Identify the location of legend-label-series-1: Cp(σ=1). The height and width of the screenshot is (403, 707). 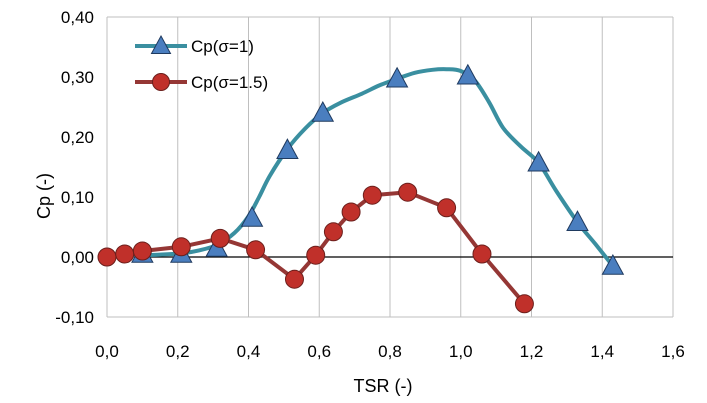
(222, 46).